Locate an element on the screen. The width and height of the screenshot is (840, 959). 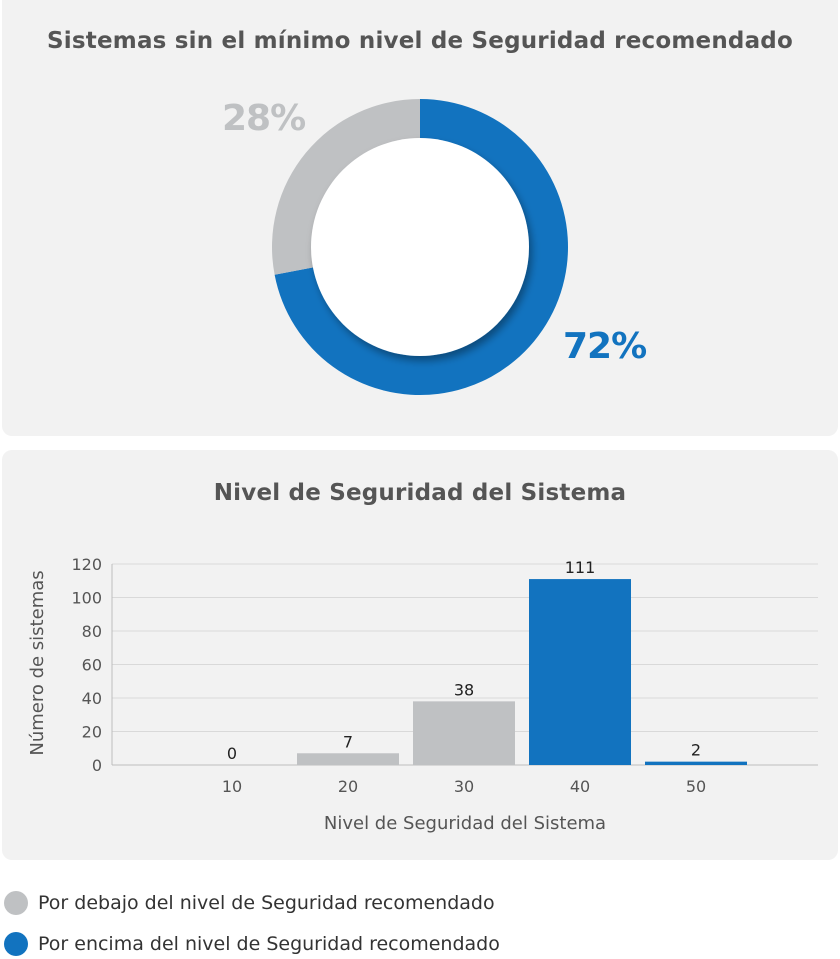
bar-value-label: 2 is located at coordinates (696, 750).